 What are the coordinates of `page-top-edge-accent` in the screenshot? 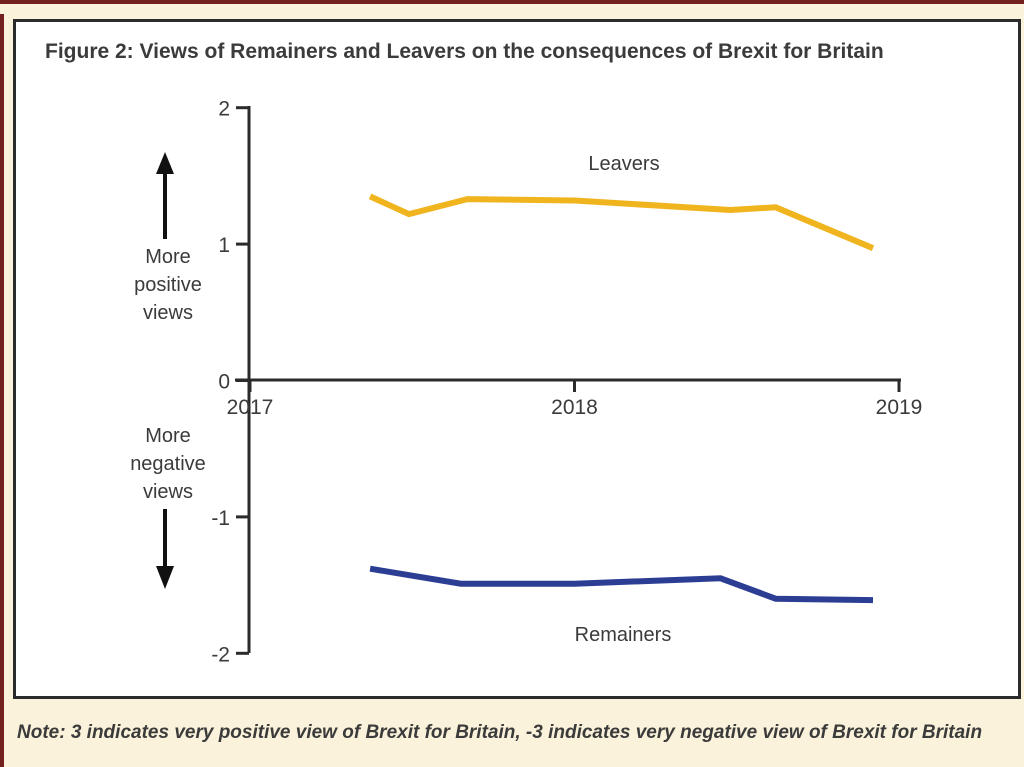 It's located at (512, 2).